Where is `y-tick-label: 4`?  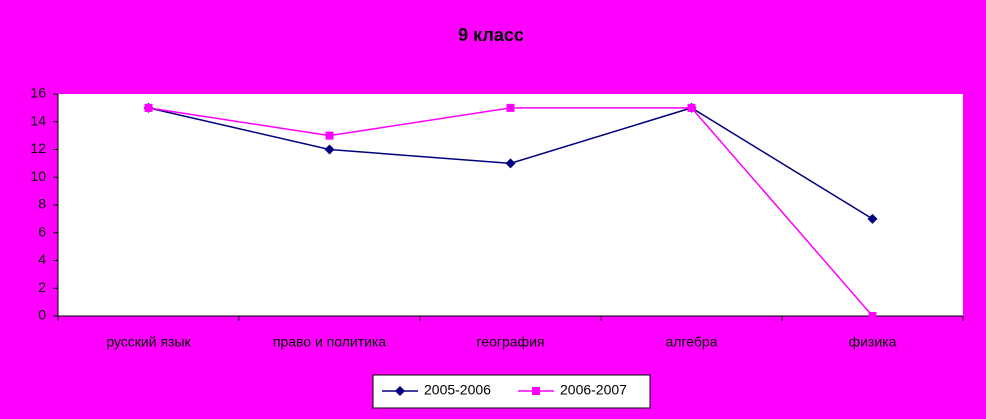 y-tick-label: 4 is located at coordinates (42, 259).